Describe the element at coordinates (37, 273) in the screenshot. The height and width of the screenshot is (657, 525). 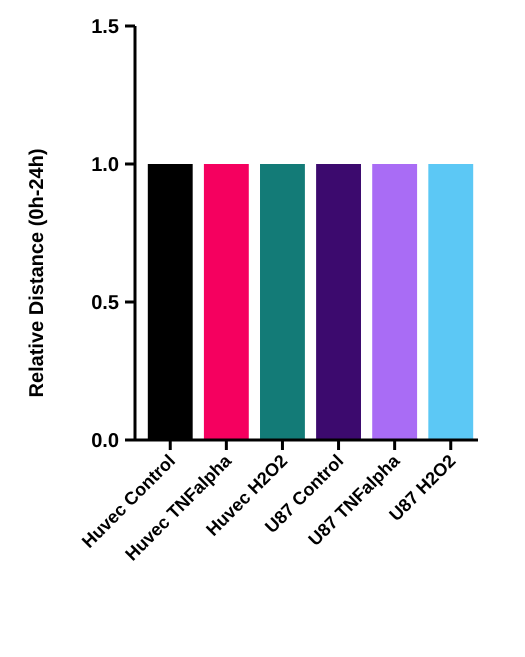
I see `y-axis-title: Relative Distance (0h-24h)` at that location.